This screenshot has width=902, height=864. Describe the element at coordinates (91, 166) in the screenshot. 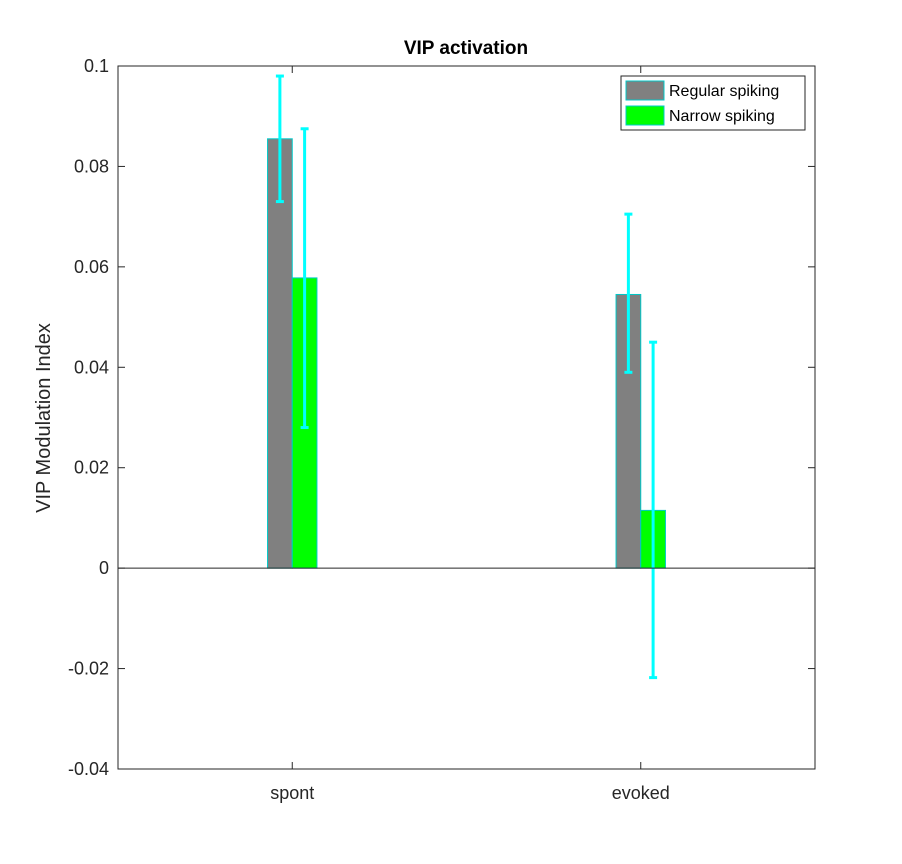

I see `y-tick-label: 0.08` at that location.